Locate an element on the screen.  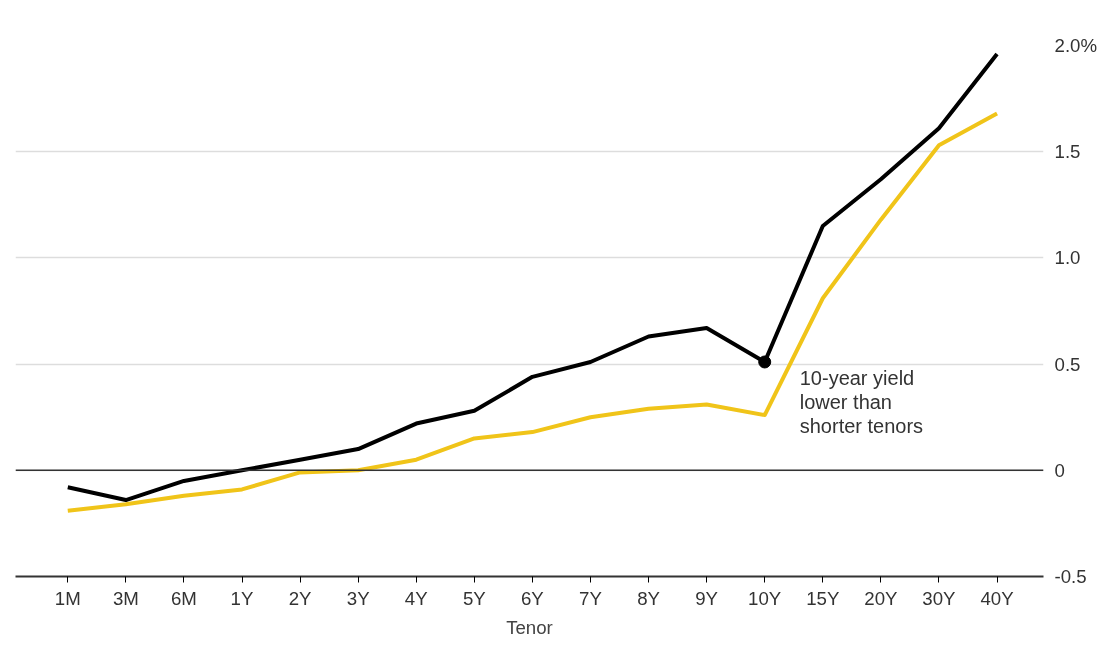
y-tick-label: 0.5 is located at coordinates (1067, 364).